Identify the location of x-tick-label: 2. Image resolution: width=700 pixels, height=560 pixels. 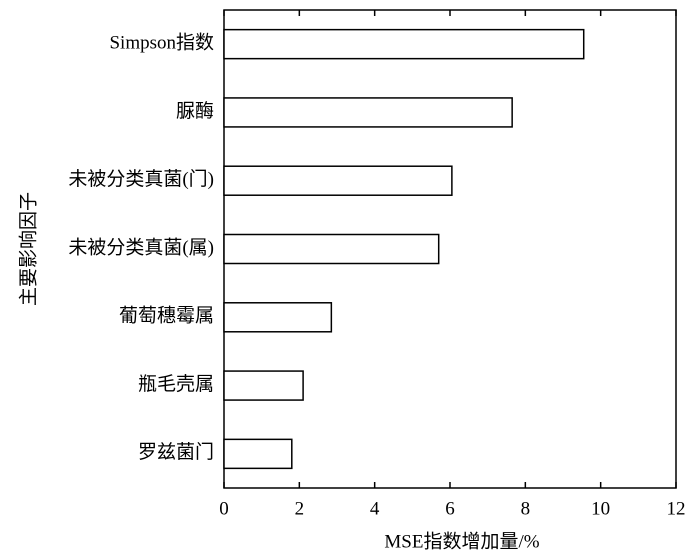
(300, 508).